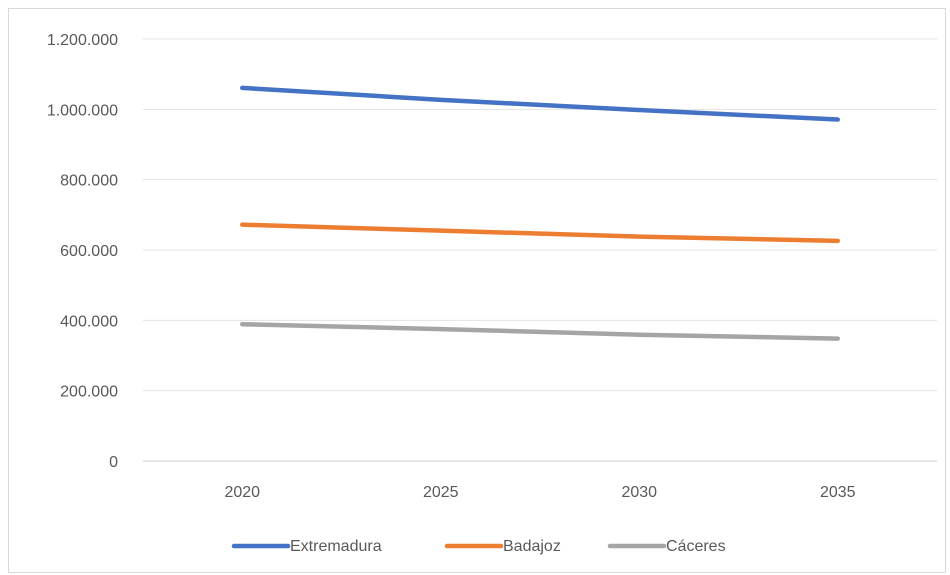  Describe the element at coordinates (82, 40) in the screenshot. I see `y-tick-label: 1.200.000` at that location.